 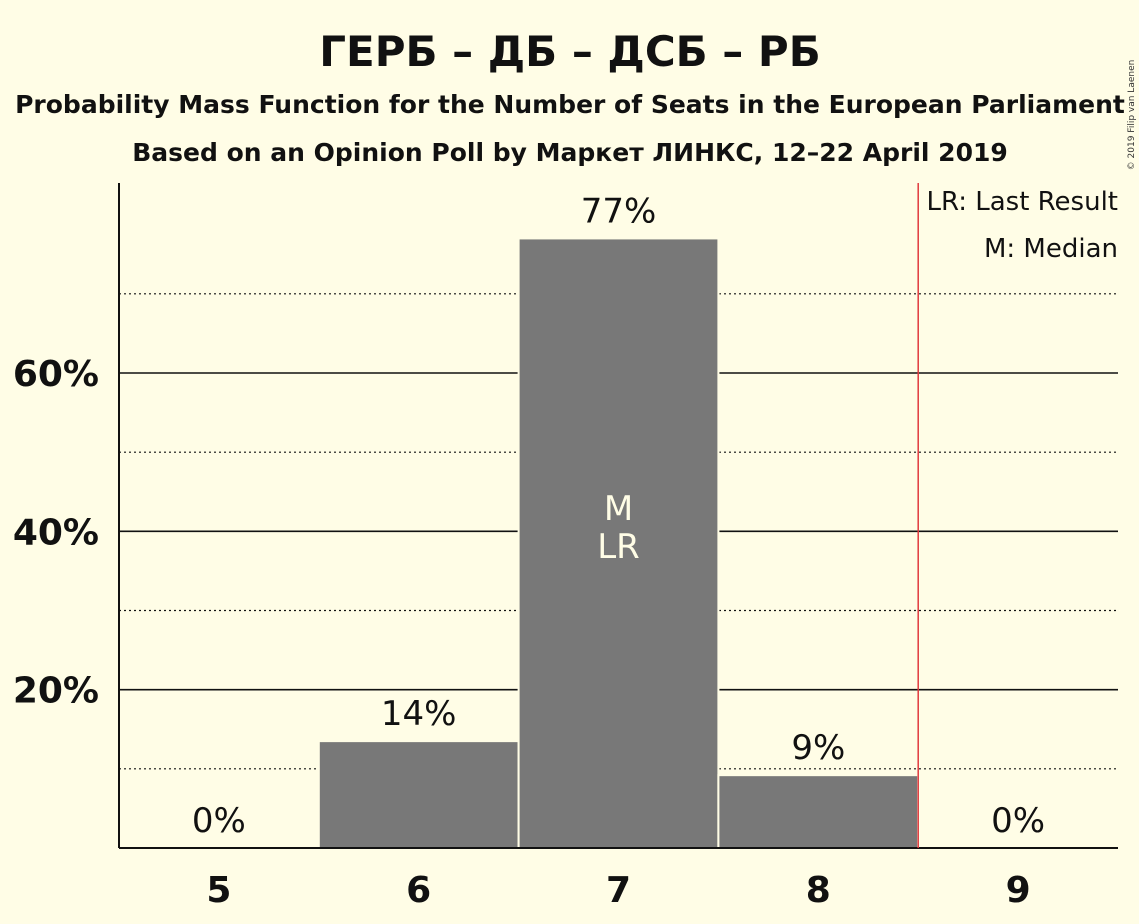 I want to click on y-tick-label: 40%, so click(x=56, y=532).